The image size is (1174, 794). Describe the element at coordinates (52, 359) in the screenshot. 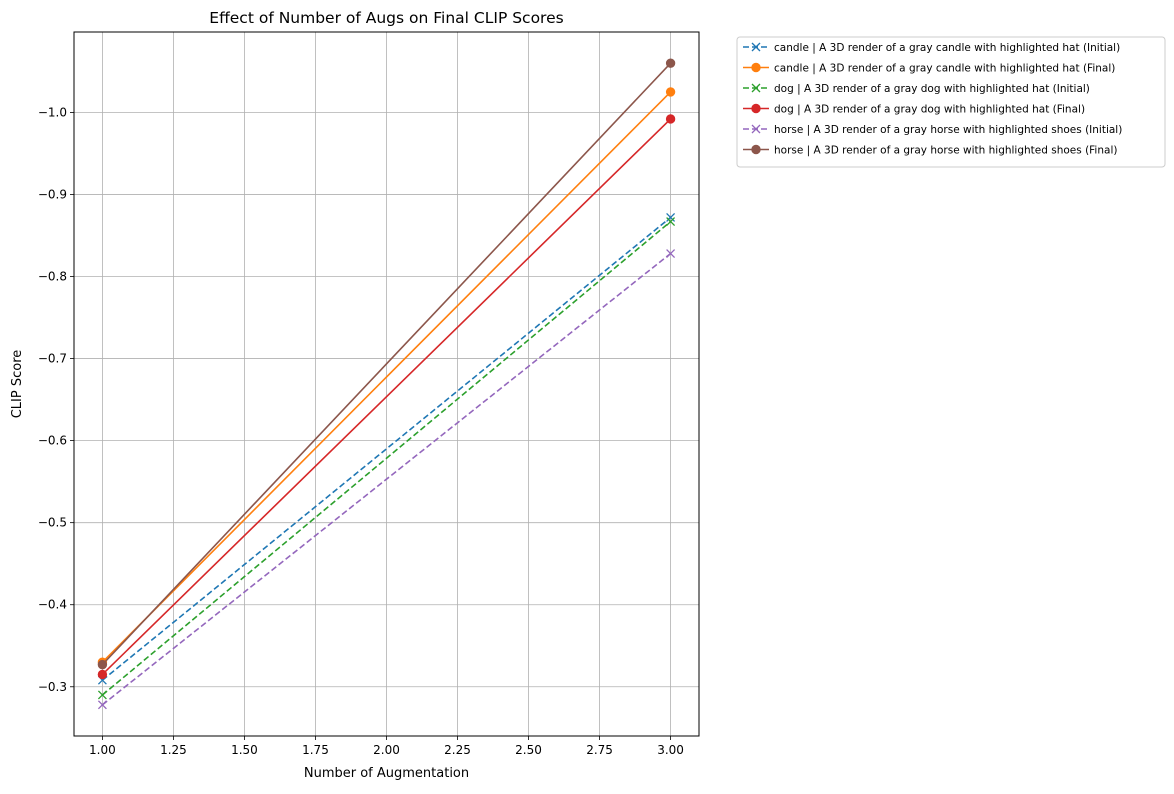

I see `y-tick-label: −0.7` at that location.